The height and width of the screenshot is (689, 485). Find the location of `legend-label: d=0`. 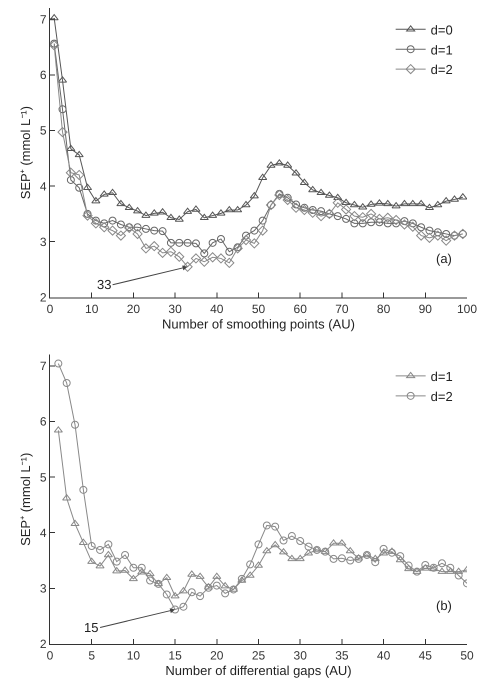

legend-label: d=0 is located at coordinates (441, 30).